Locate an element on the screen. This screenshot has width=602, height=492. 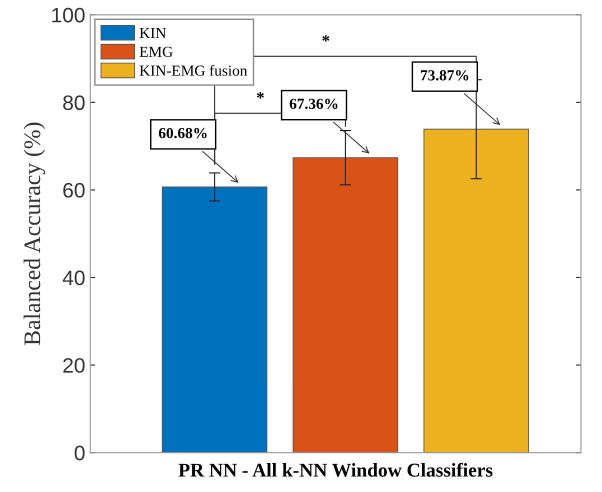
data-label: 60.68% is located at coordinates (182, 133).